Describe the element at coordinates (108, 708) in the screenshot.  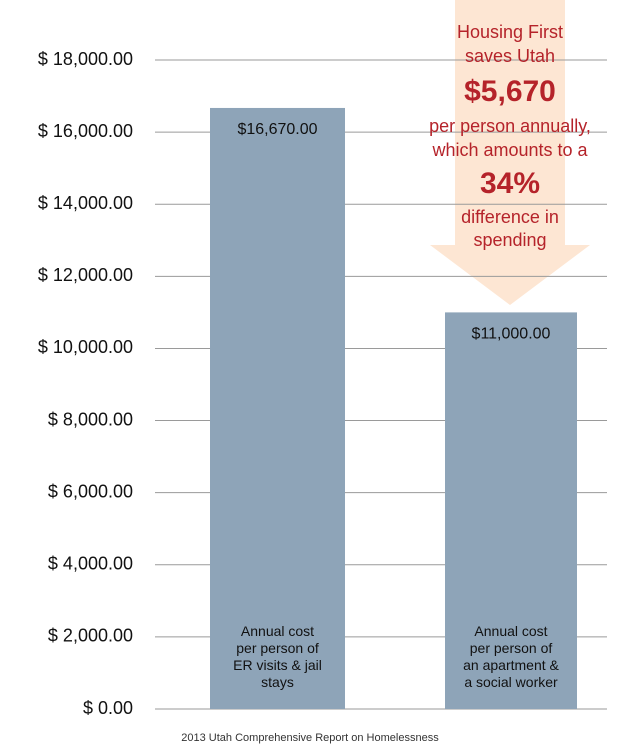
I see `y-tick-label: $ 0.00` at that location.